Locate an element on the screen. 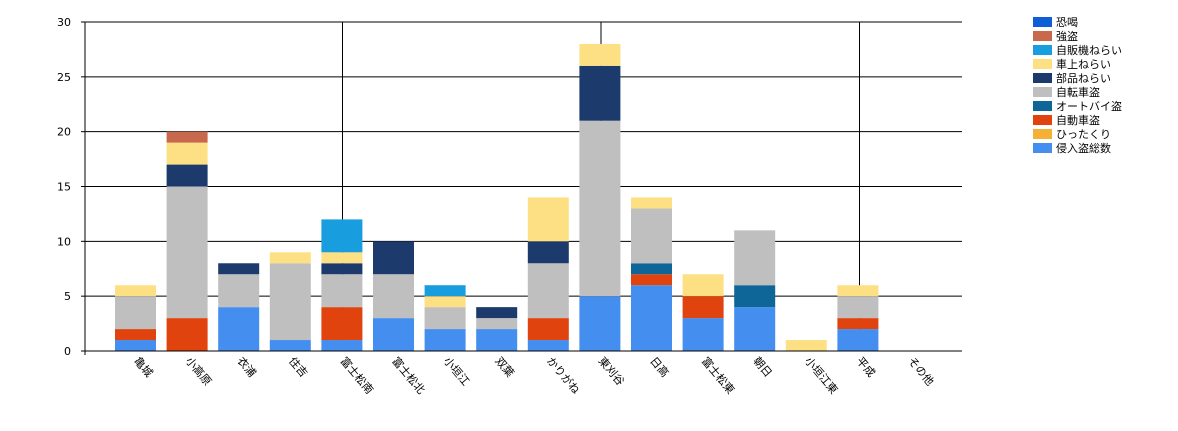 This screenshot has height=431, width=1178. legend-item: オートバイ盗 is located at coordinates (1077, 106).